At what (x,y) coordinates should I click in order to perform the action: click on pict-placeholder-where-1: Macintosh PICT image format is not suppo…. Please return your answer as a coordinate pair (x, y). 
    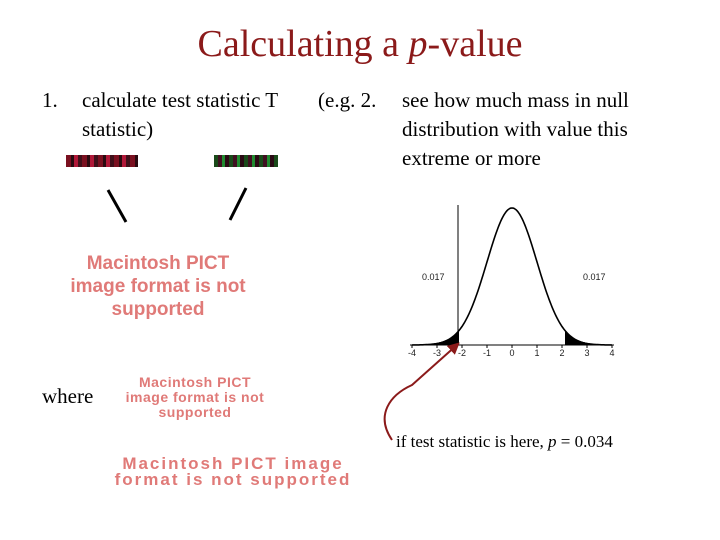
    Looking at the image, I should click on (195, 397).